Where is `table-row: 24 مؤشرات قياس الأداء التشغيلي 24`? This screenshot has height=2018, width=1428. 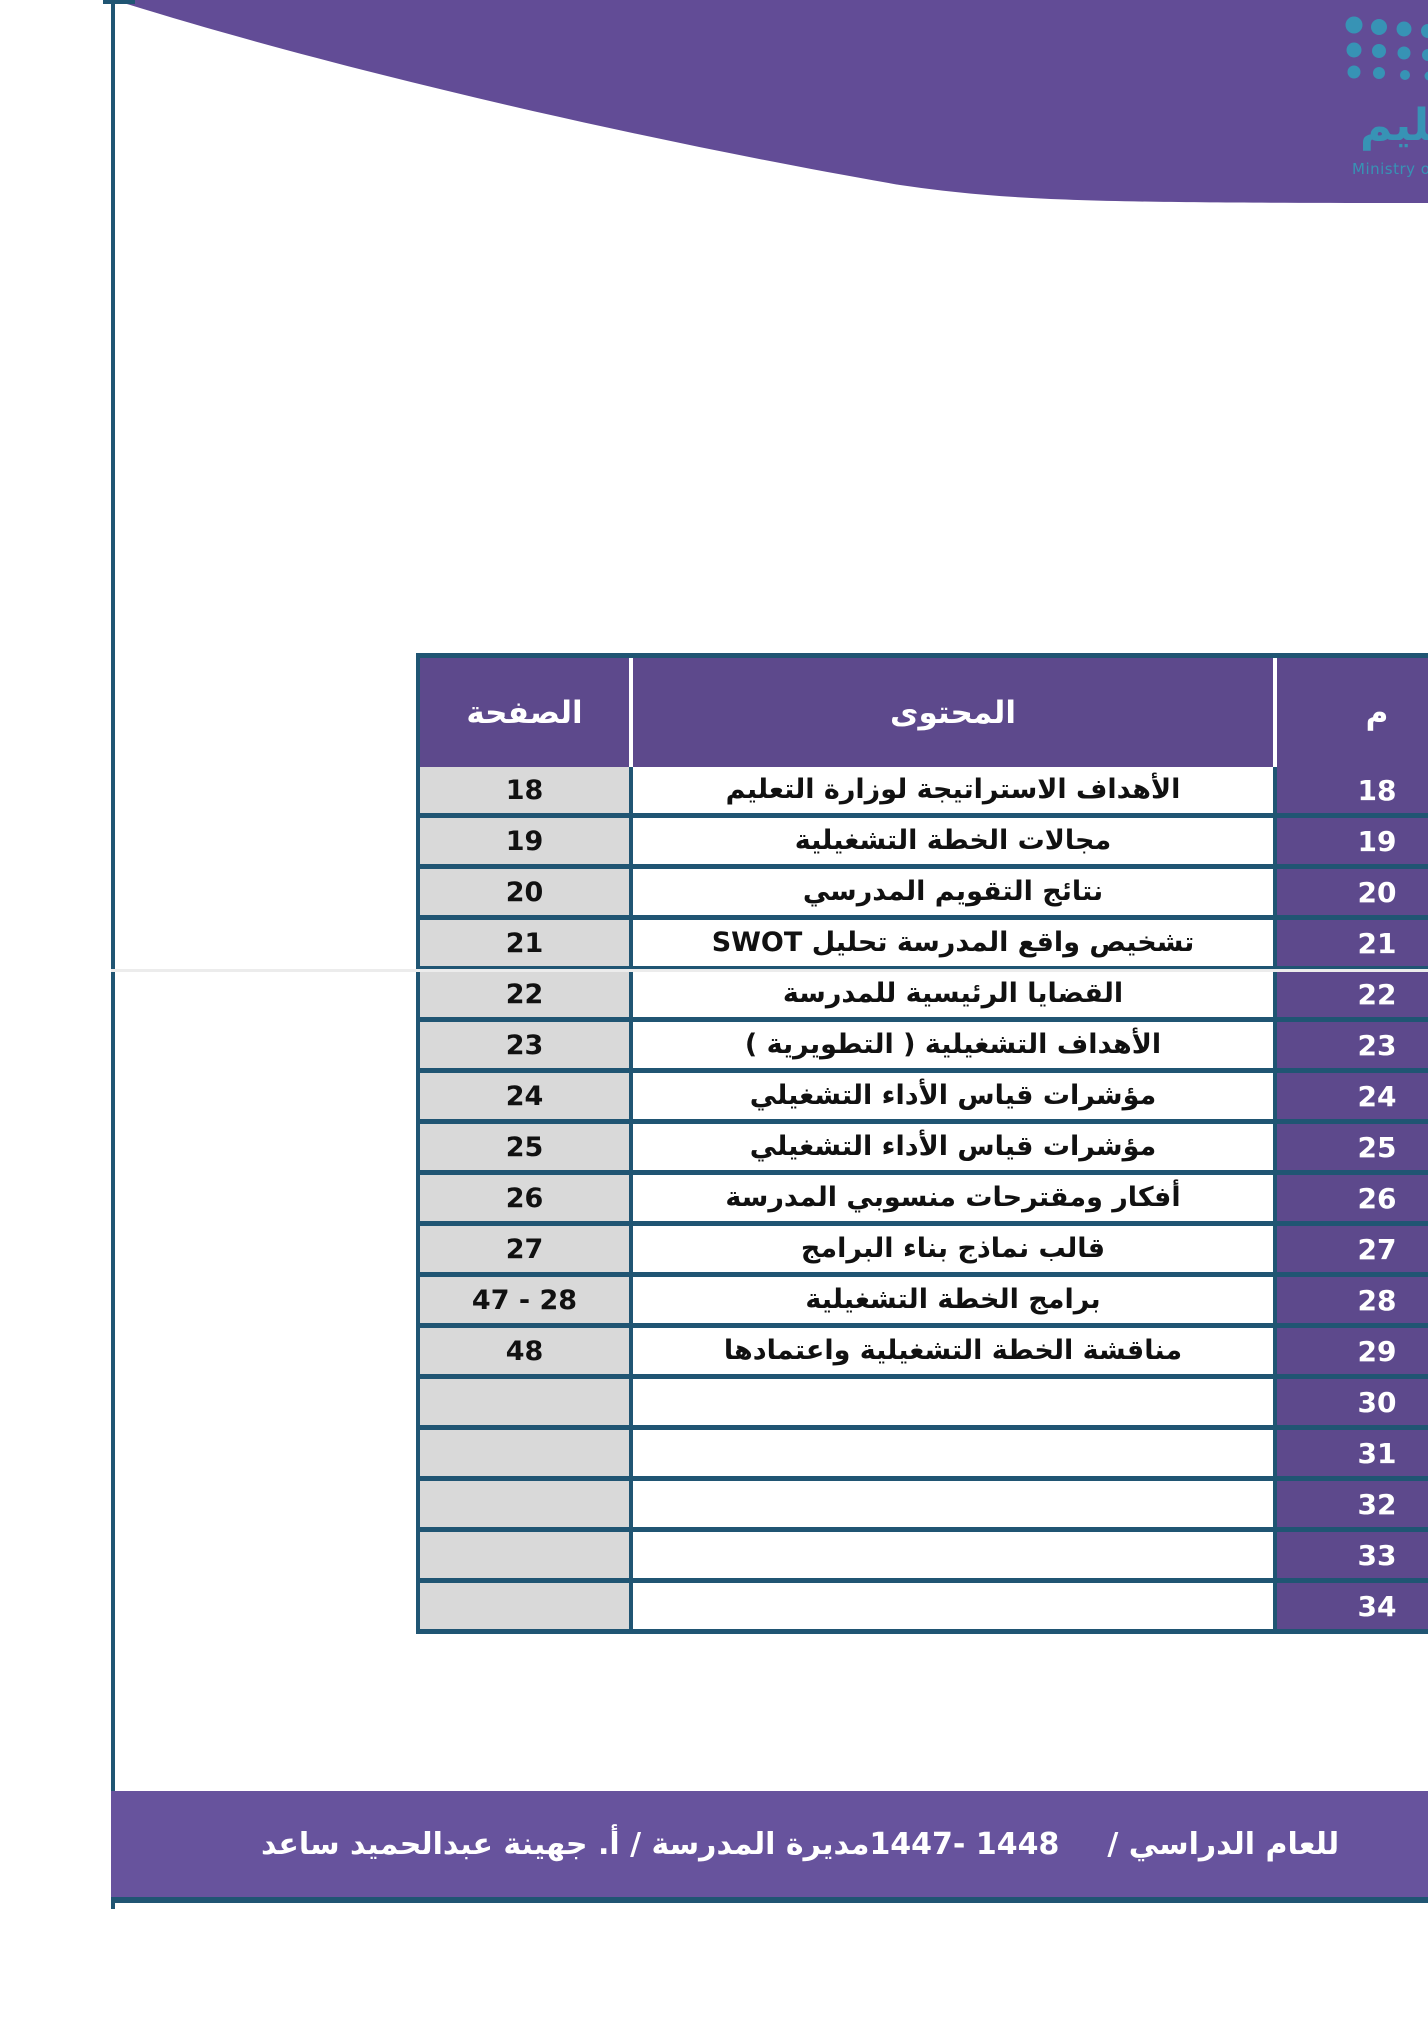 table-row: 24 مؤشرات قياس الأداء التشغيلي 24 is located at coordinates (922, 1098).